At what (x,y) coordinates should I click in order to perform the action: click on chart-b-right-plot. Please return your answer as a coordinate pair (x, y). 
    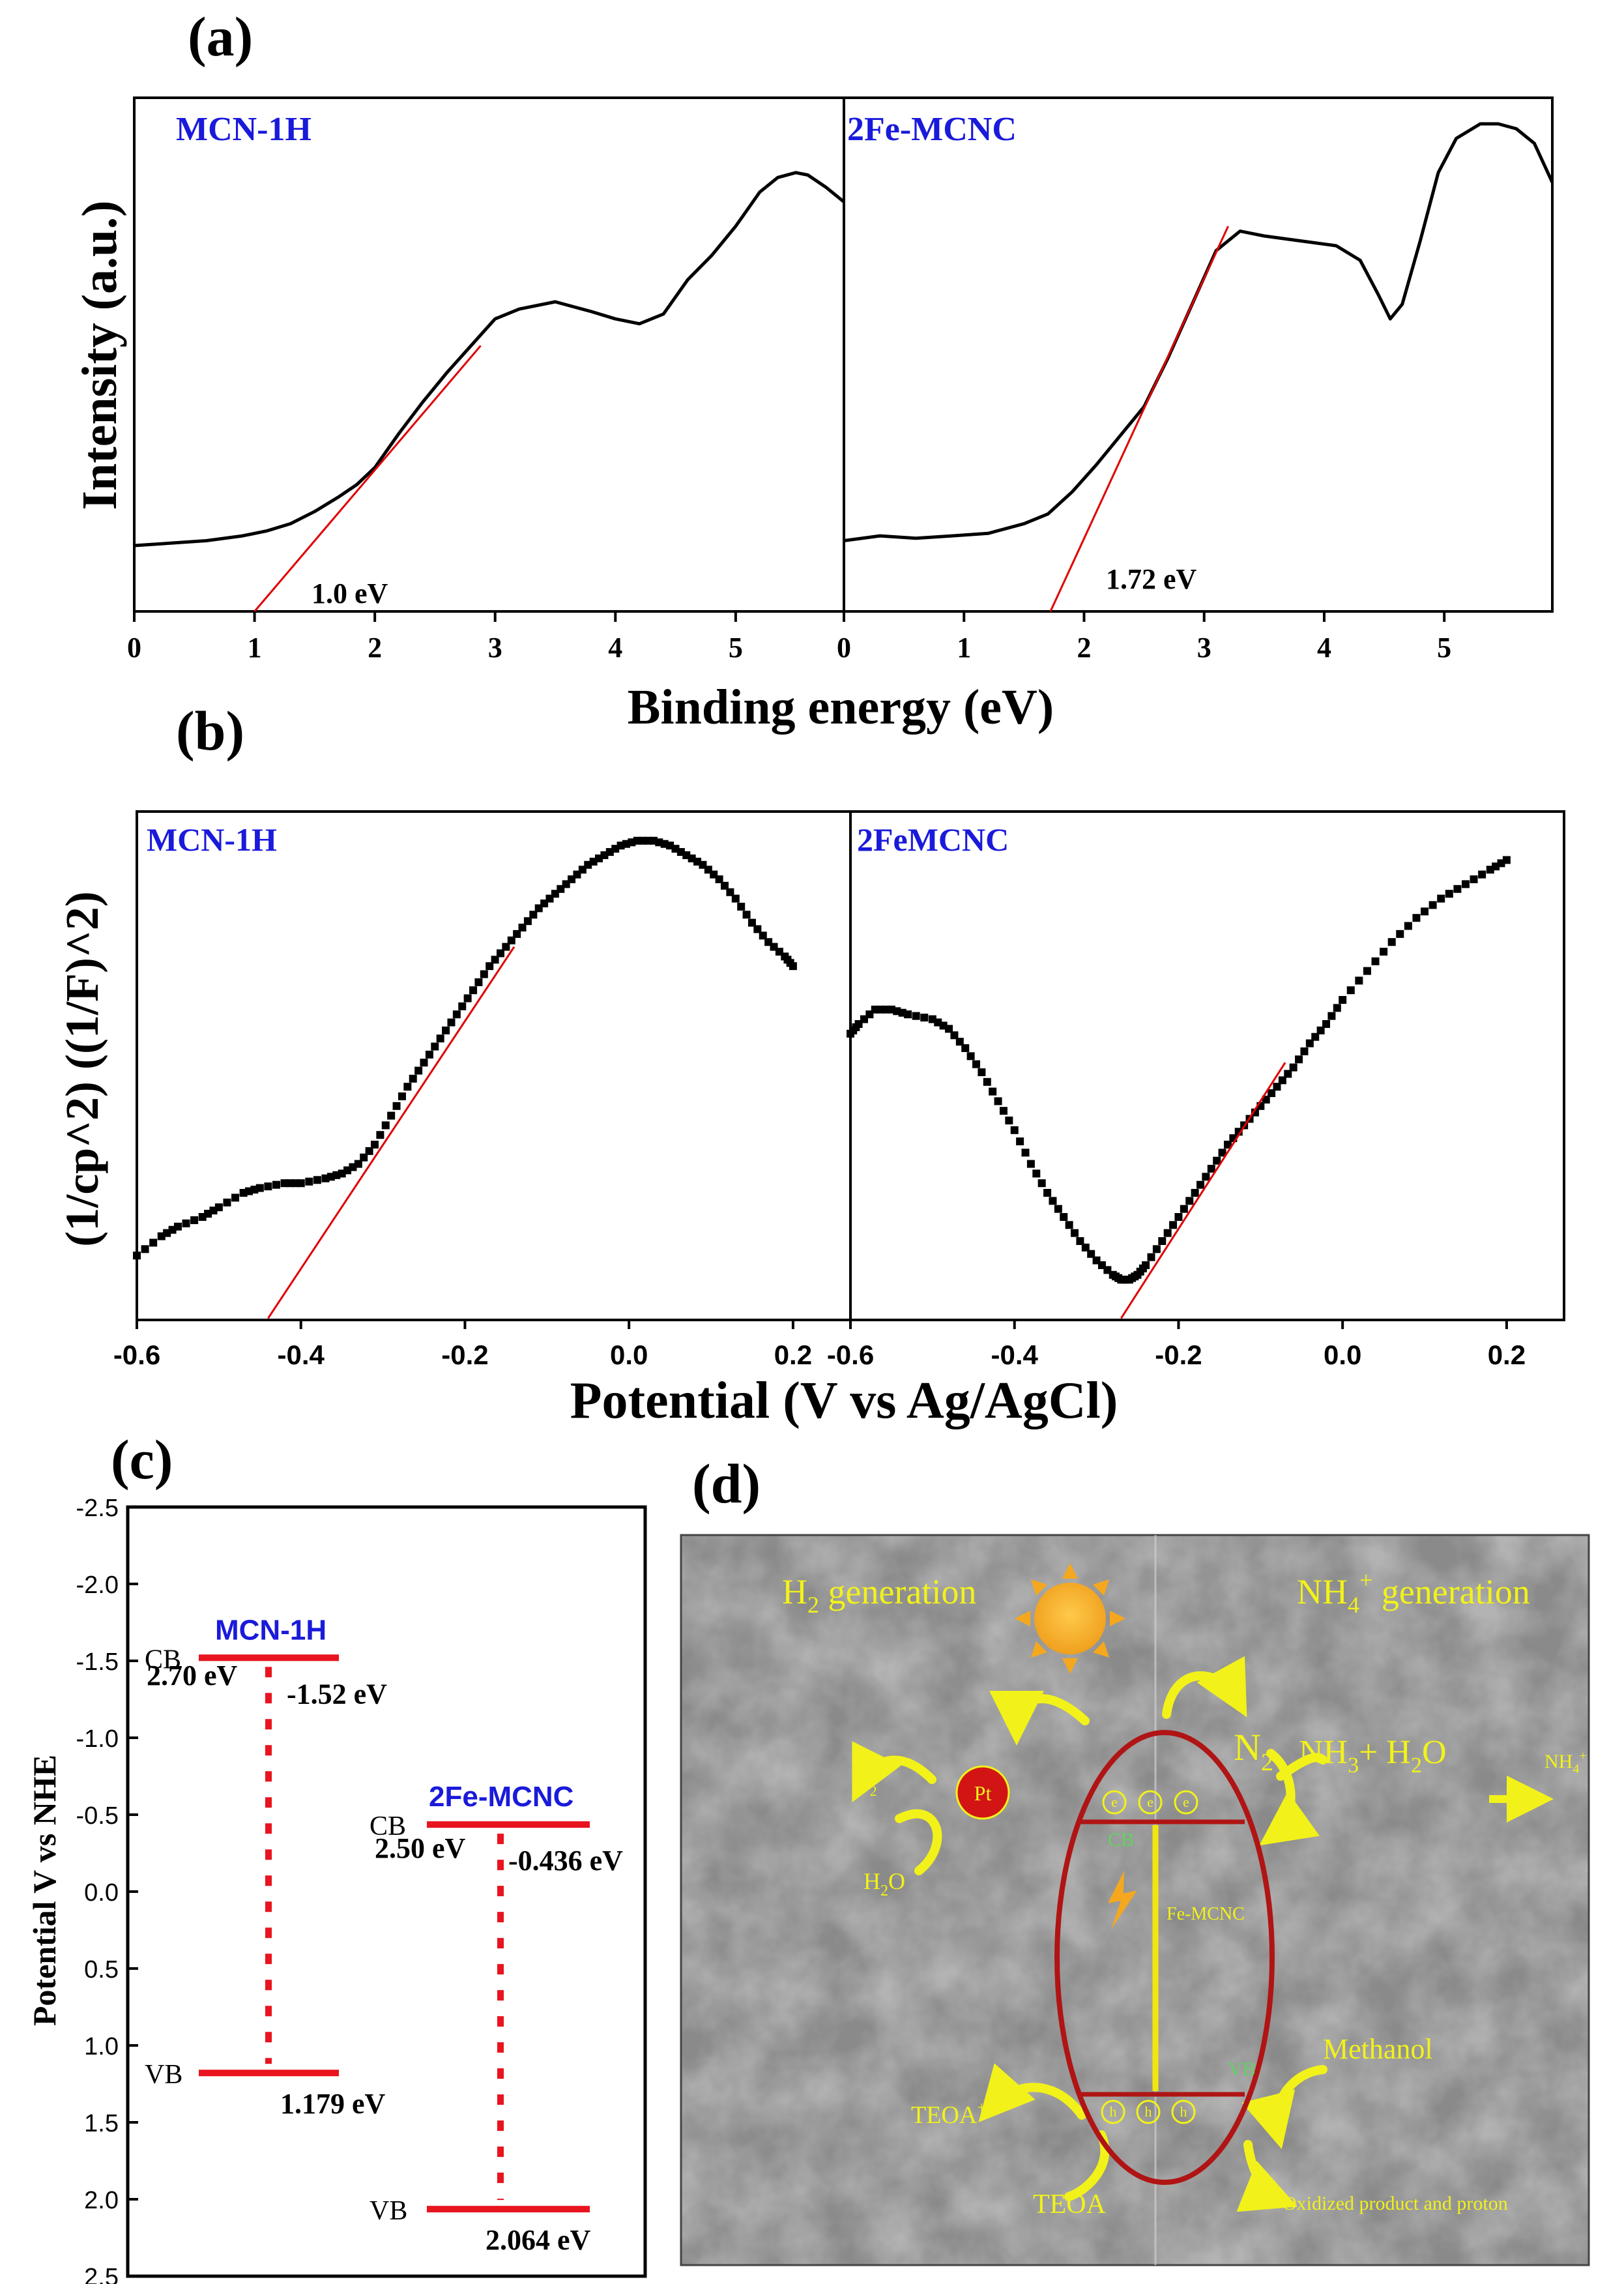
    Looking at the image, I should click on (1179, 1087).